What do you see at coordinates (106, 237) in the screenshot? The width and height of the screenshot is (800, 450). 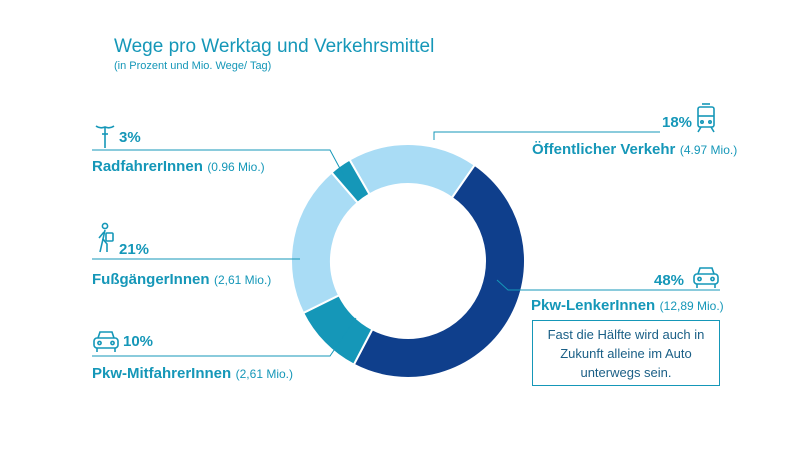 I see `pedestrian-icon` at bounding box center [106, 237].